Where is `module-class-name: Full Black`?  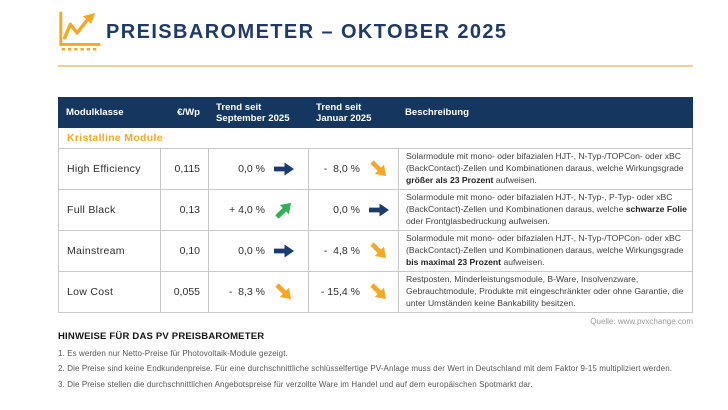
module-class-name: Full Black is located at coordinates (109, 210).